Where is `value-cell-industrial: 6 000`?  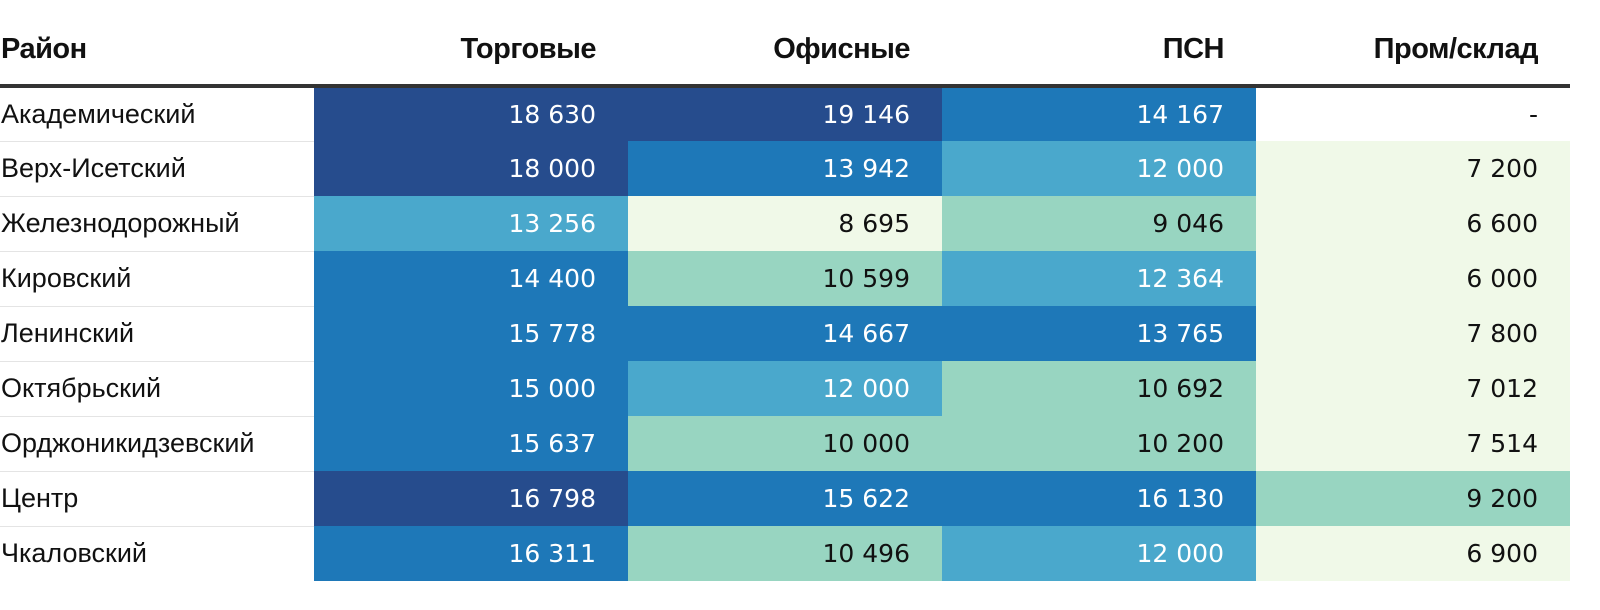
value-cell-industrial: 6 000 is located at coordinates (1413, 278).